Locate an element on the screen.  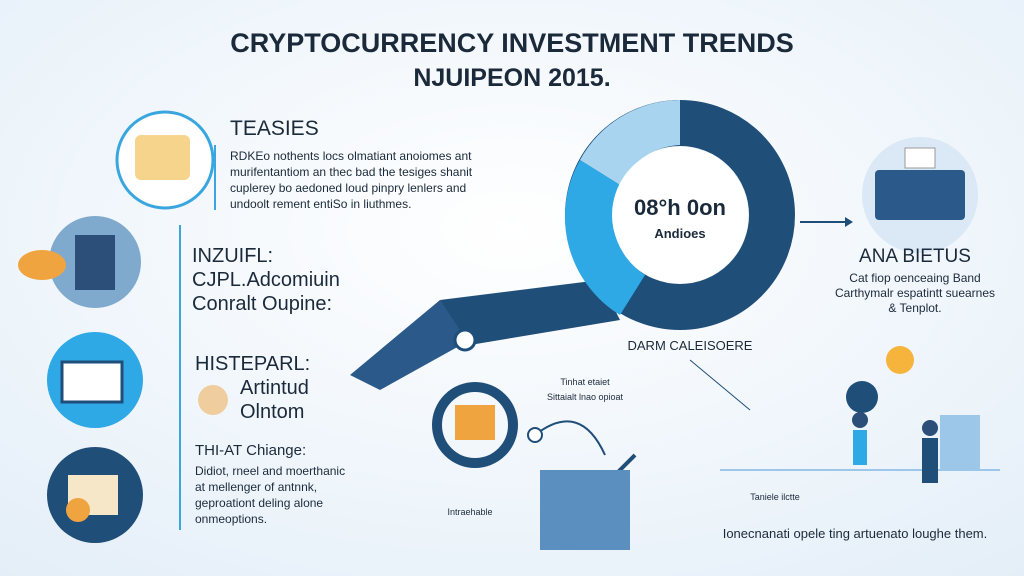
donut-title: 08°h 0on is located at coordinates (680, 207).